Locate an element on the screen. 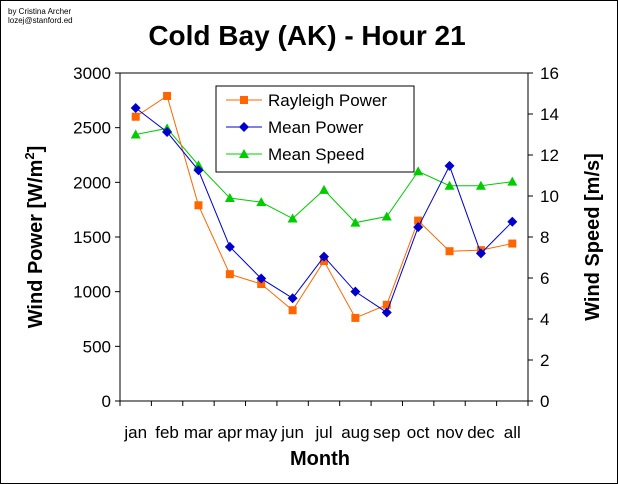 The height and width of the screenshot is (484, 618). right-tick-label: 14 is located at coordinates (549, 114).